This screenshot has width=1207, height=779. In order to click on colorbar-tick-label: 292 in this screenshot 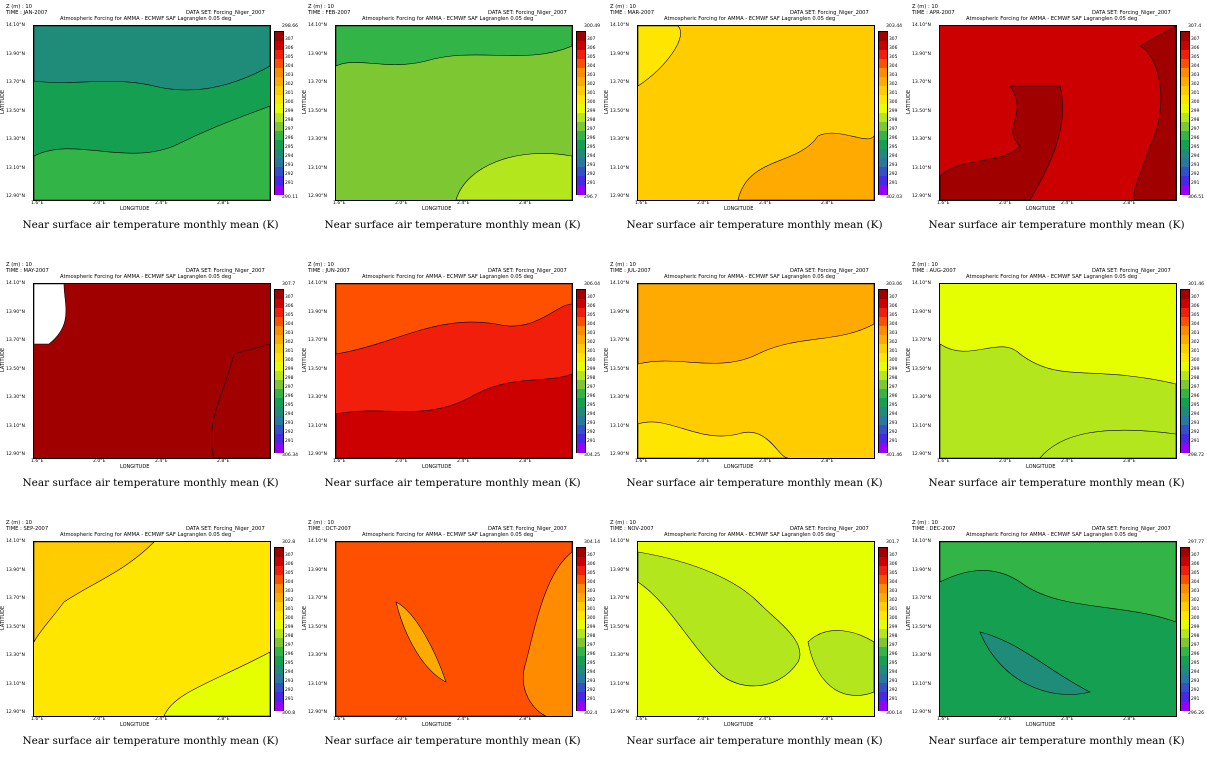, I will do `click(1195, 432)`.